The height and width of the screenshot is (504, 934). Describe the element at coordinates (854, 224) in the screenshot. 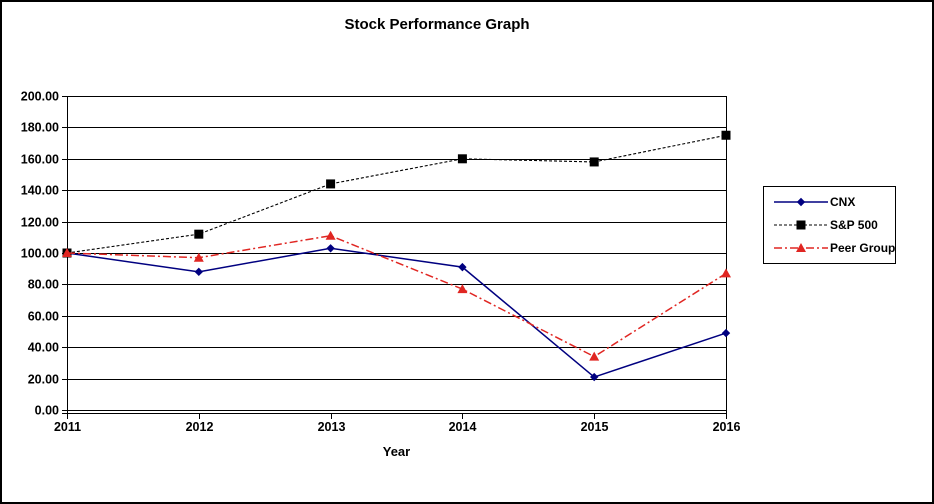

I see `legend-label-sp500: S&P 500` at that location.